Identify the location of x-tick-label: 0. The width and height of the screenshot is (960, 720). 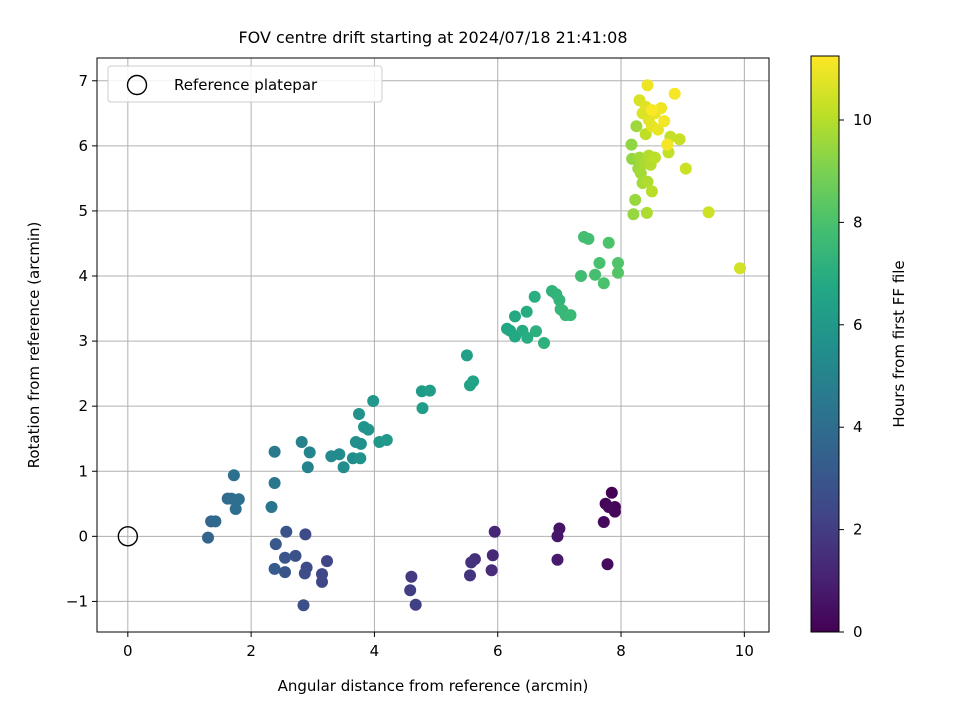
(128, 651).